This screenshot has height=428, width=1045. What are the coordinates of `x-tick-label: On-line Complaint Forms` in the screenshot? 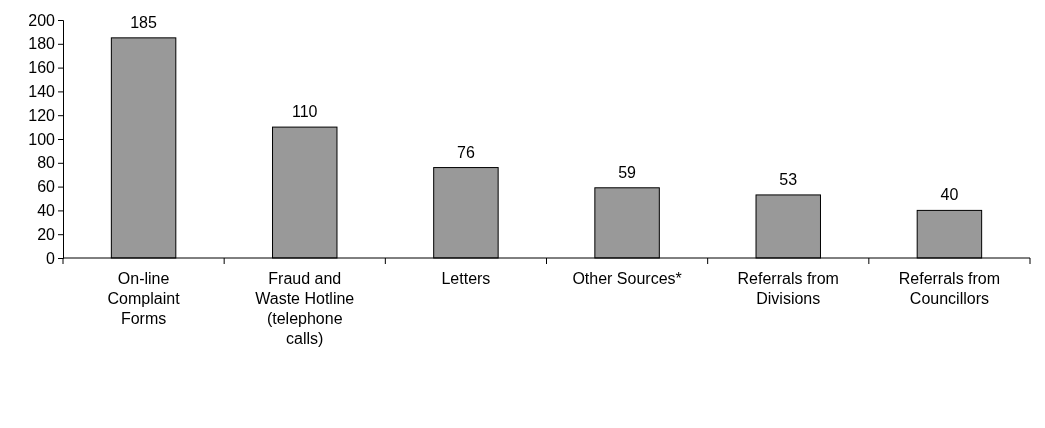 It's located at (144, 298).